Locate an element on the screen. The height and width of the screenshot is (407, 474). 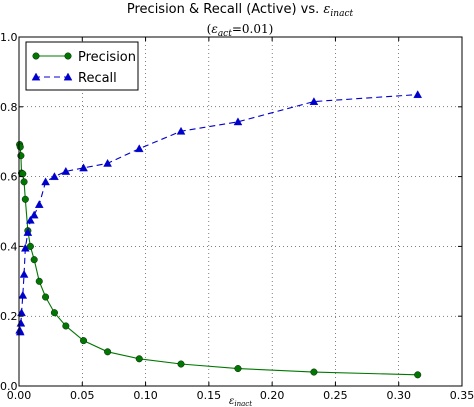
legend-label-recall: Recall is located at coordinates (97, 78).